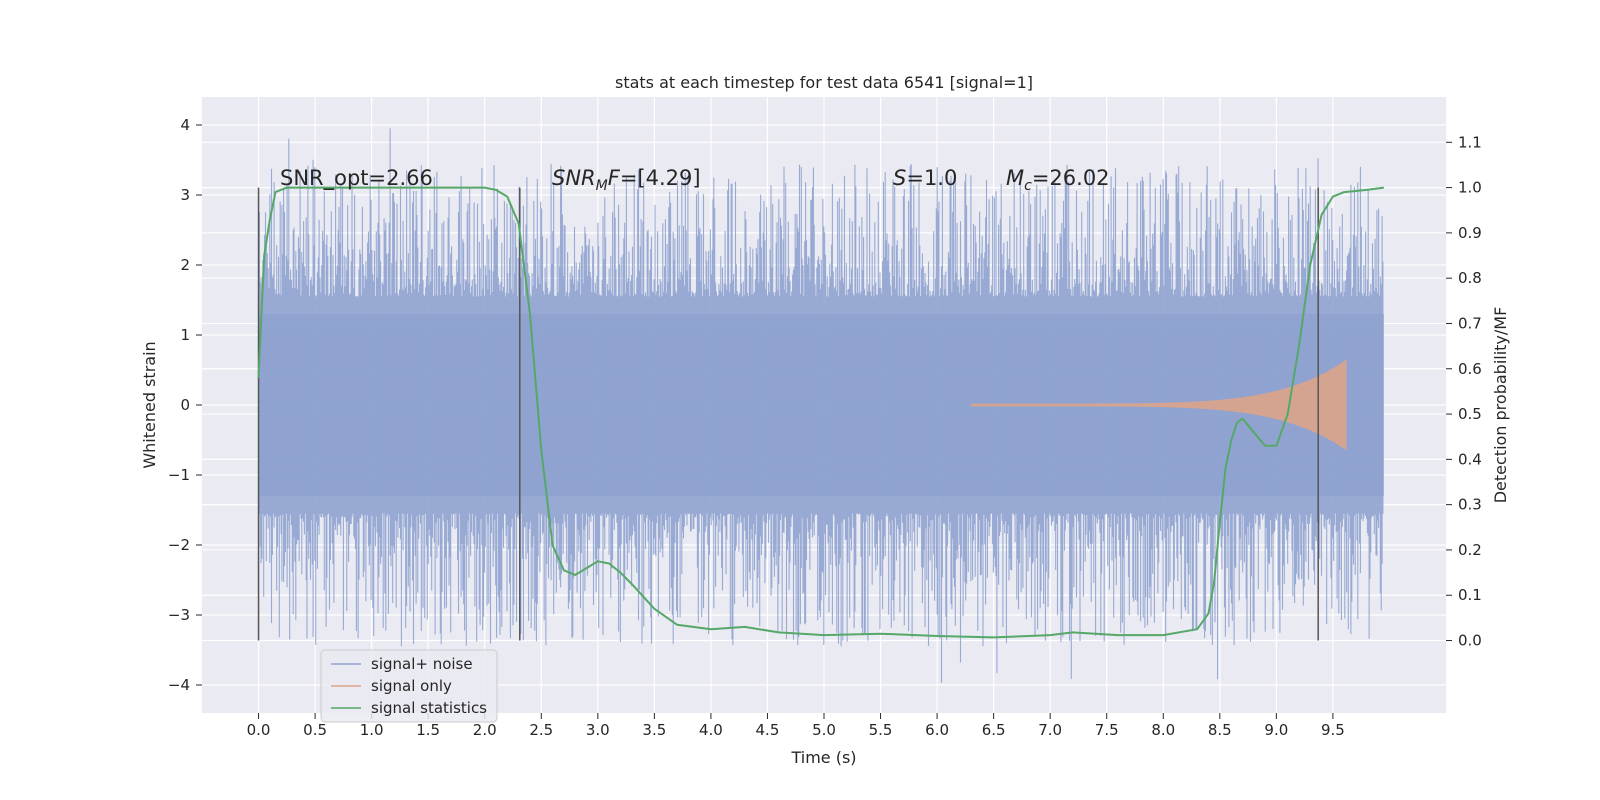  I want to click on y-tick-label: 0, so click(185, 405).